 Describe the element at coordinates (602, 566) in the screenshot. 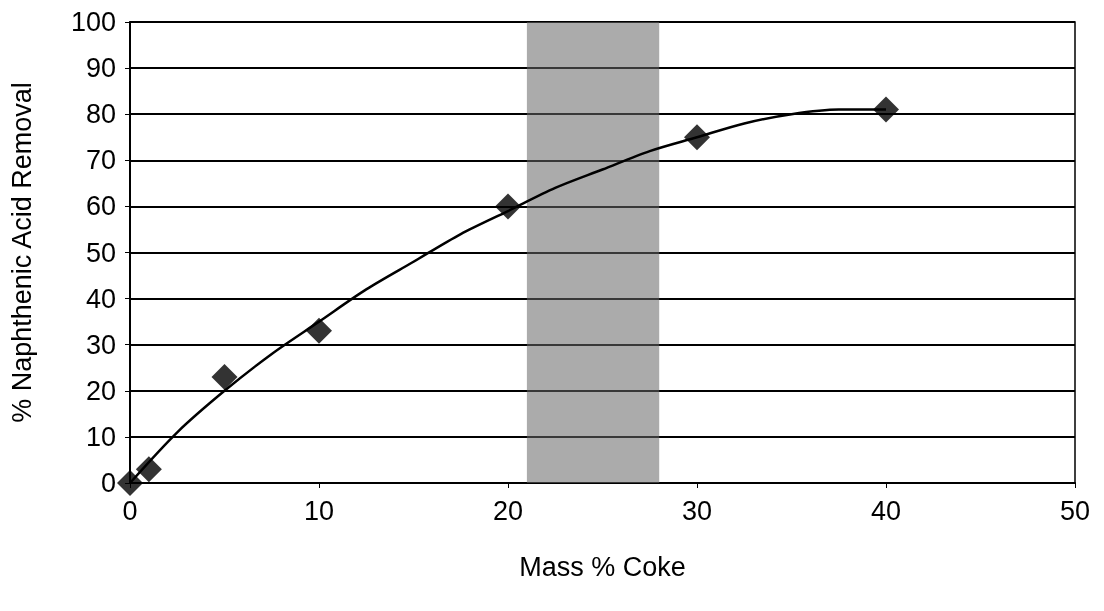

I see `x-axis-title: Mass % Coke` at that location.